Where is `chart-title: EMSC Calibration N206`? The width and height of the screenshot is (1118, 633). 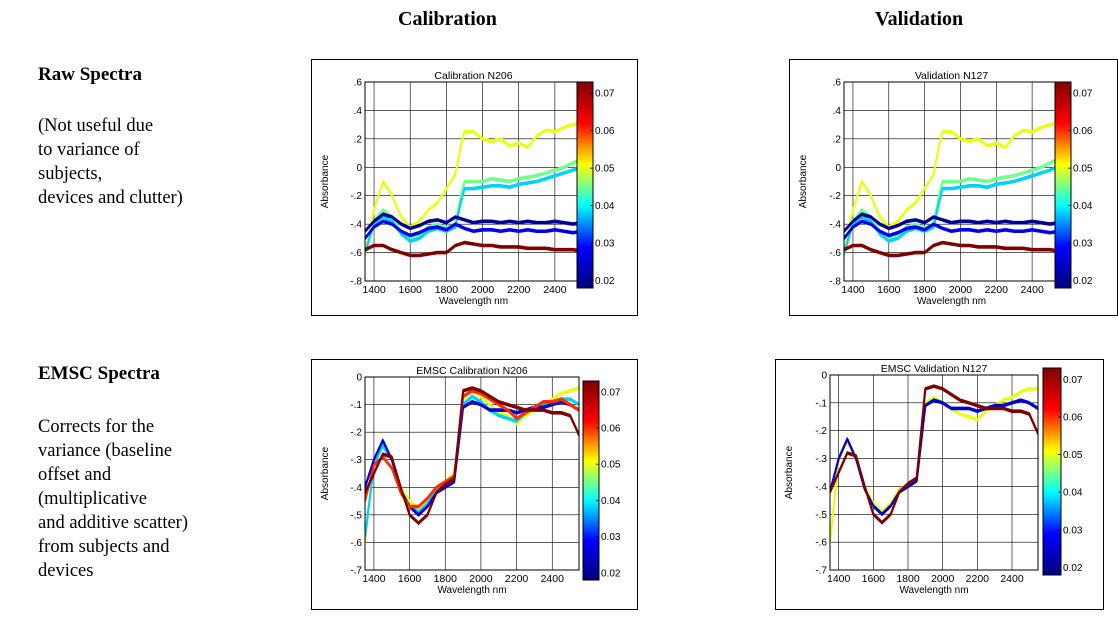
chart-title: EMSC Calibration N206 is located at coordinates (472, 371).